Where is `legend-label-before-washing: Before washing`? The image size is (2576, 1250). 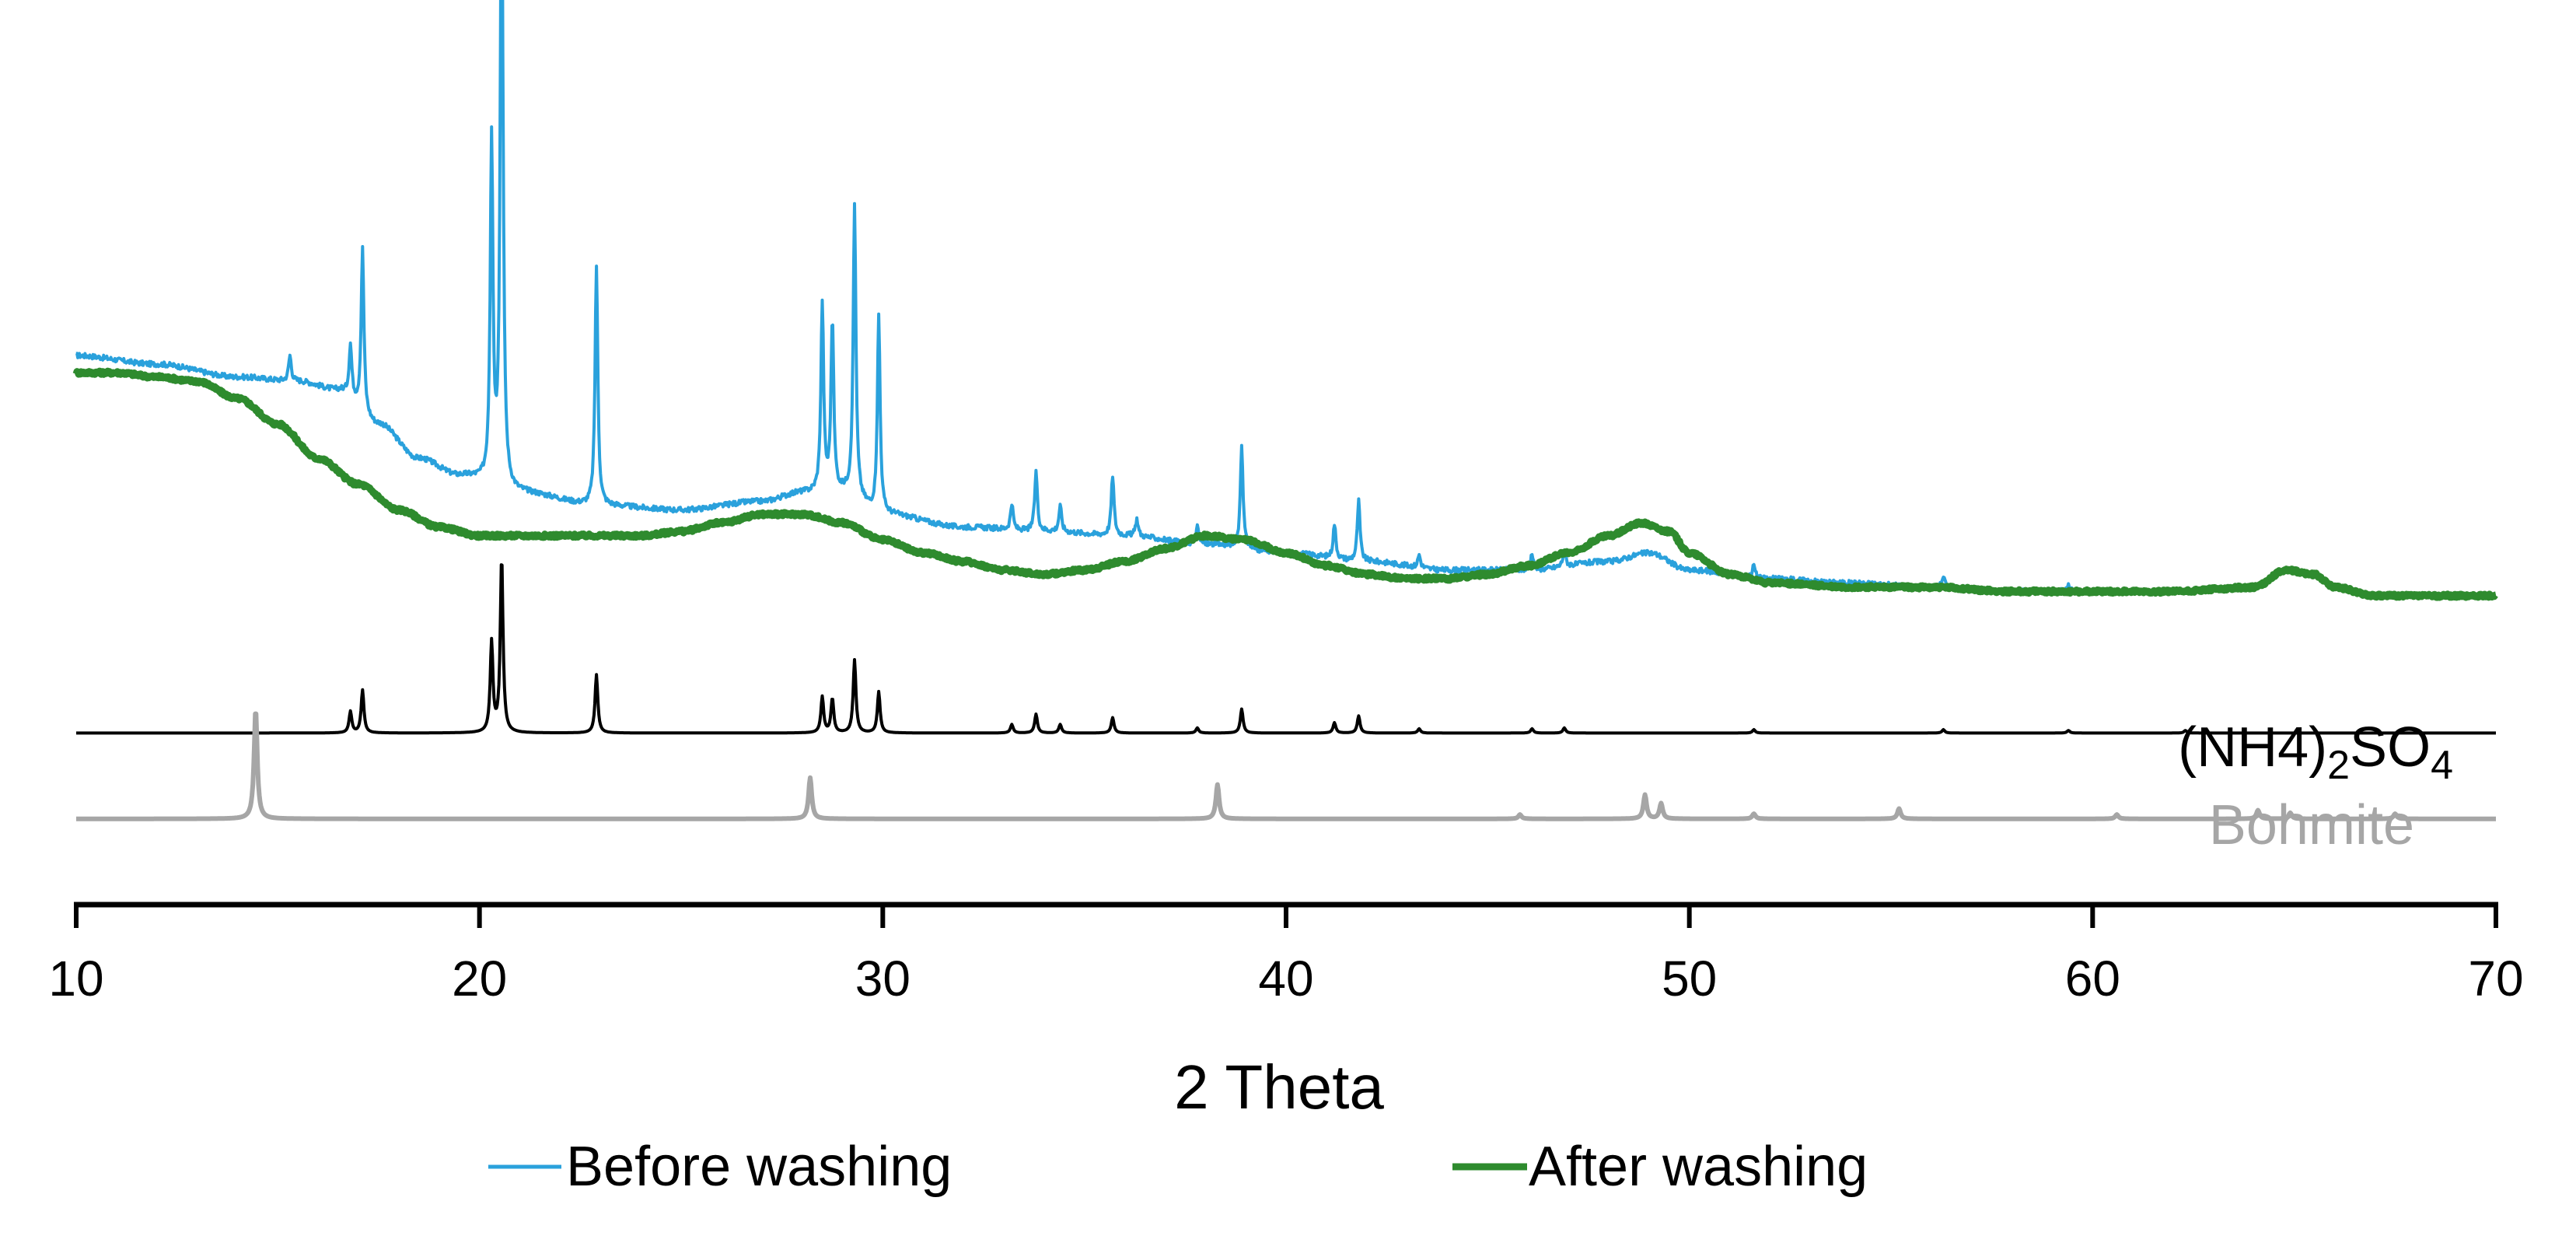
legend-label-before-washing: Before washing is located at coordinates (759, 1167).